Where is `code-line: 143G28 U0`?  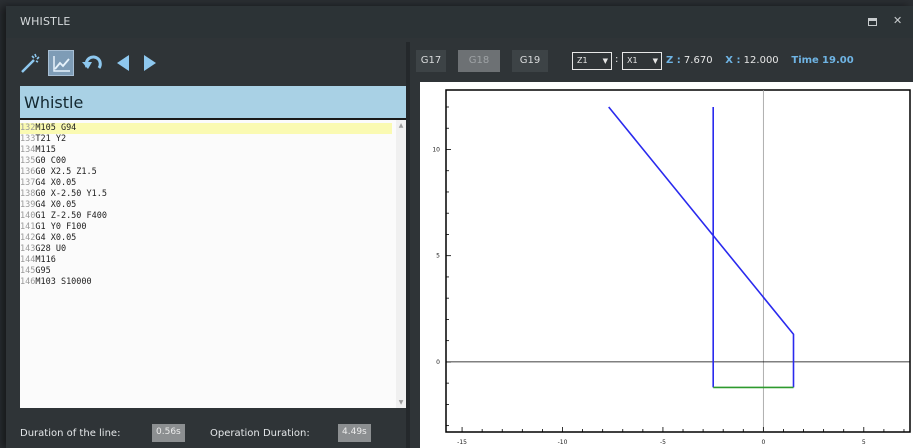 code-line: 143G28 U0 is located at coordinates (43, 249).